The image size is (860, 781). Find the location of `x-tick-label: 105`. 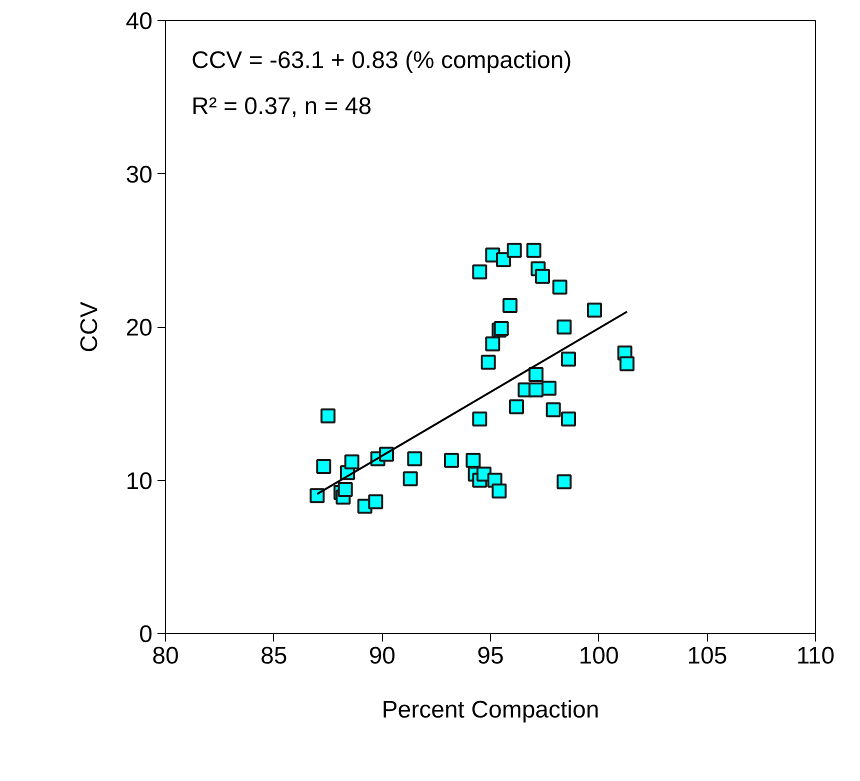

x-tick-label: 105 is located at coordinates (707, 656).